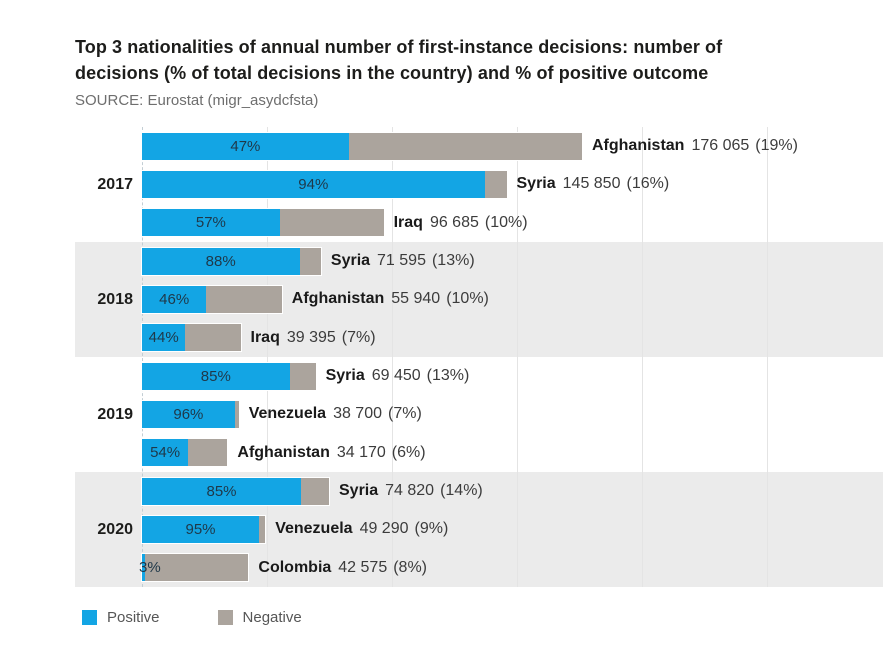 Image resolution: width=894 pixels, height=645 pixels. I want to click on country-label: Syria 74 820 (14%), so click(411, 491).